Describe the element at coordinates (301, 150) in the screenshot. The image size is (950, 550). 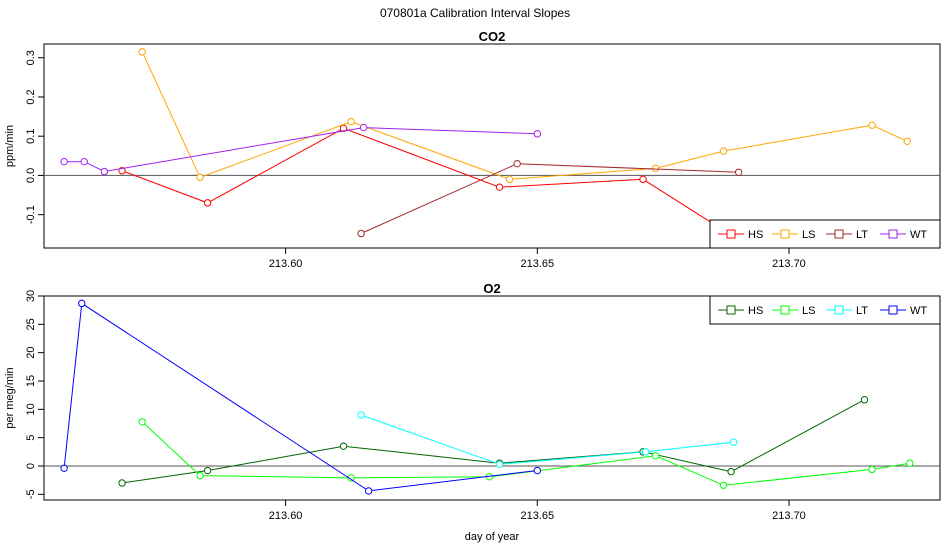
I see `series-wt-line` at that location.